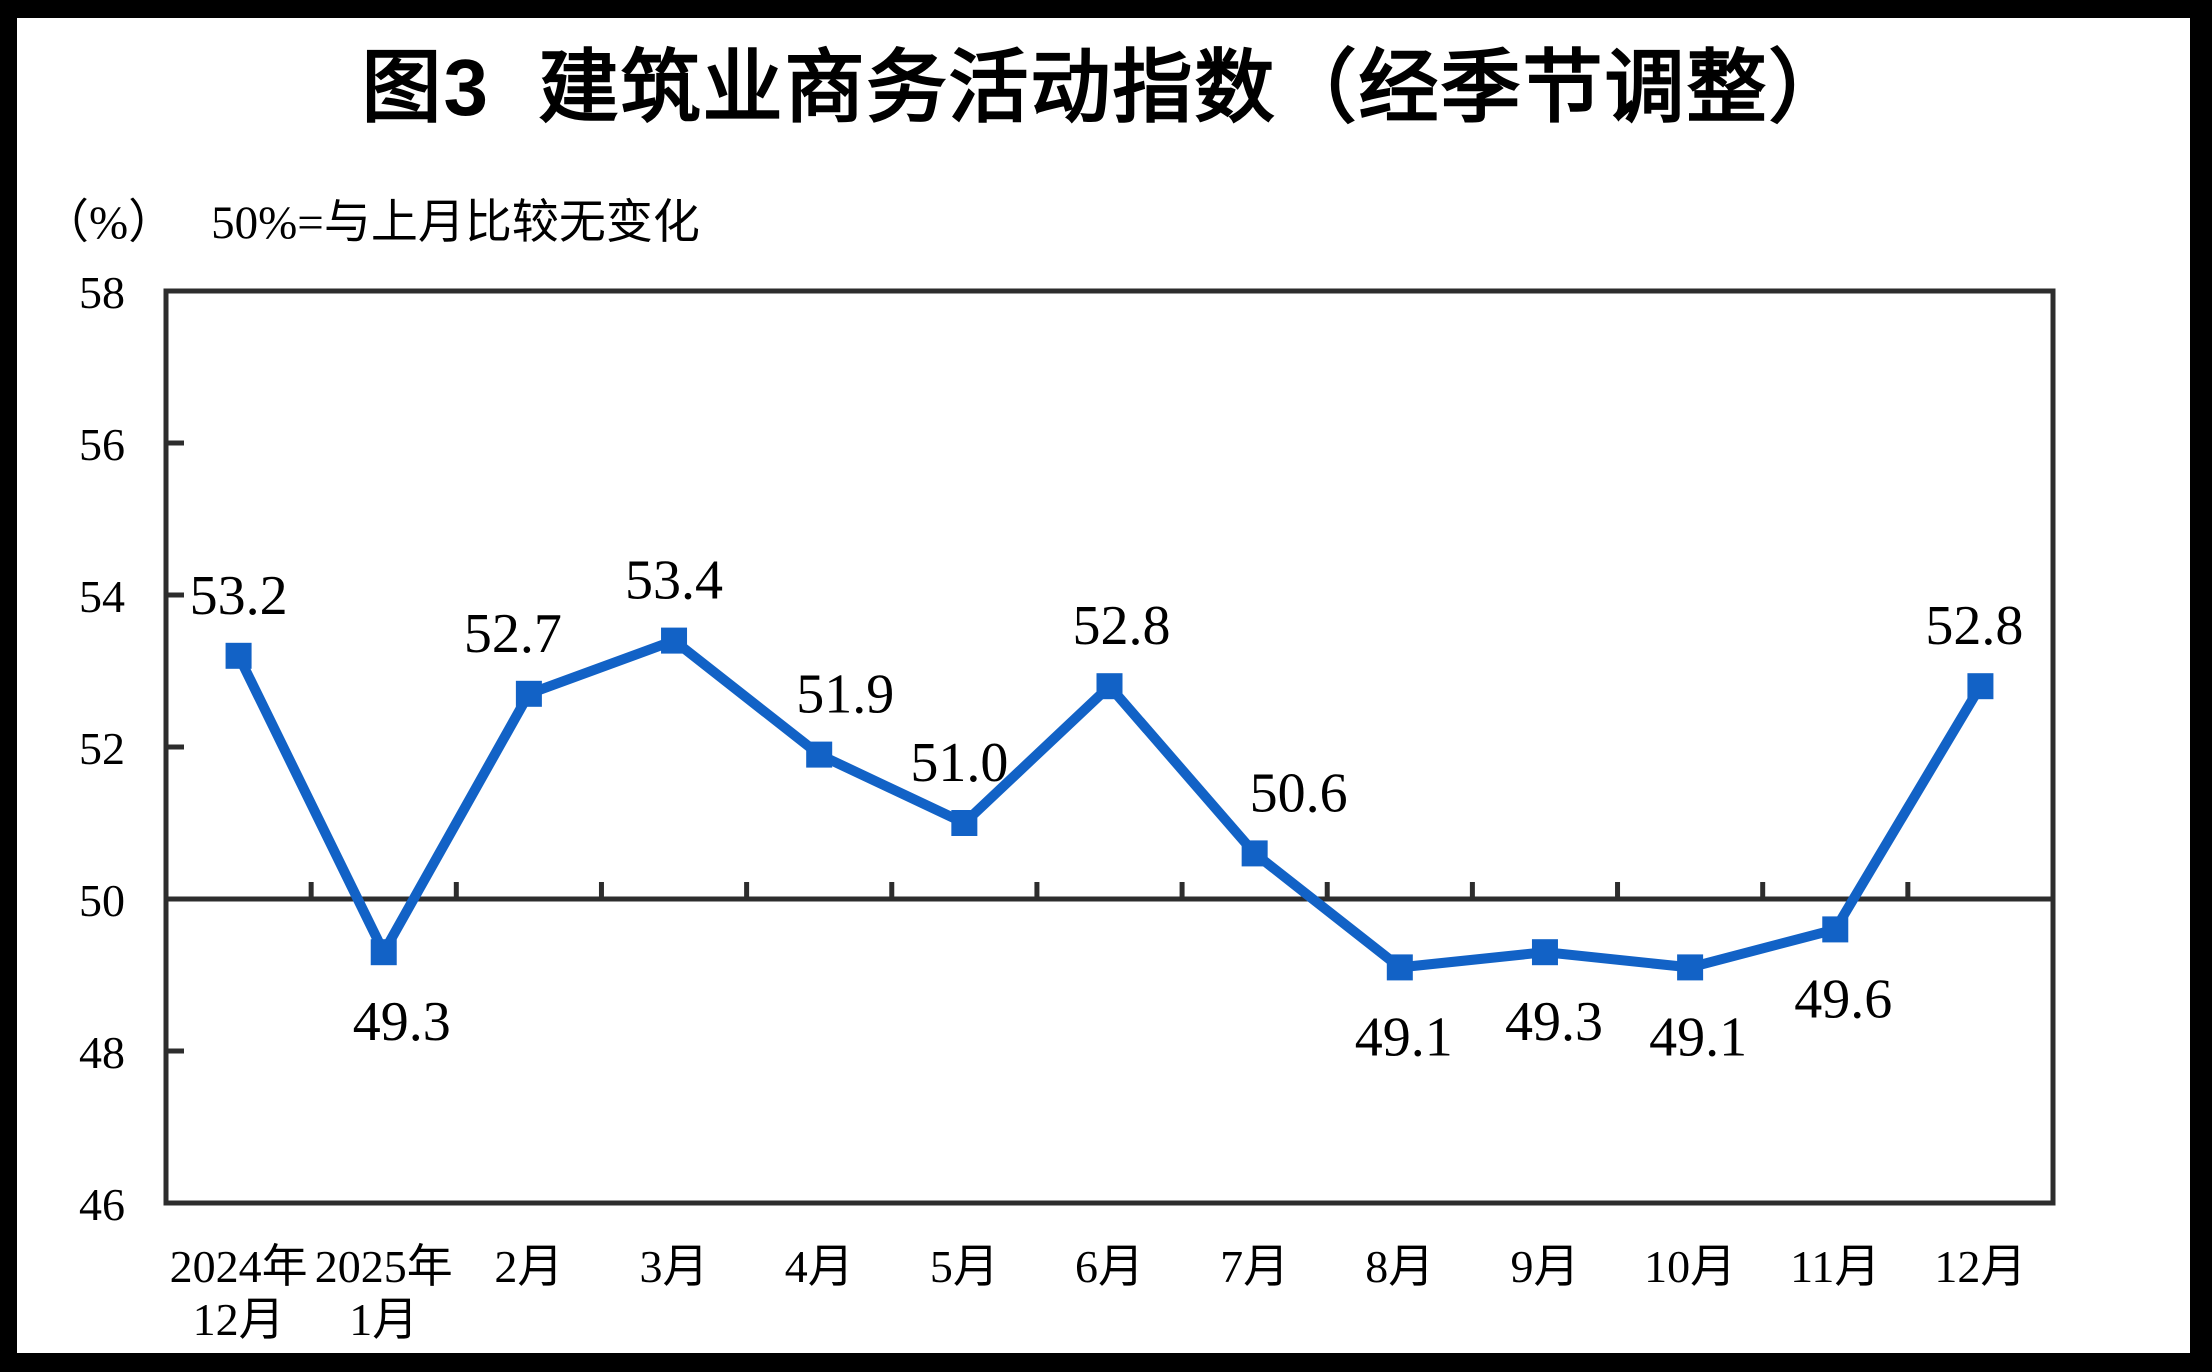  What do you see at coordinates (964, 1266) in the screenshot?
I see `x-axis-category-label: 5月` at bounding box center [964, 1266].